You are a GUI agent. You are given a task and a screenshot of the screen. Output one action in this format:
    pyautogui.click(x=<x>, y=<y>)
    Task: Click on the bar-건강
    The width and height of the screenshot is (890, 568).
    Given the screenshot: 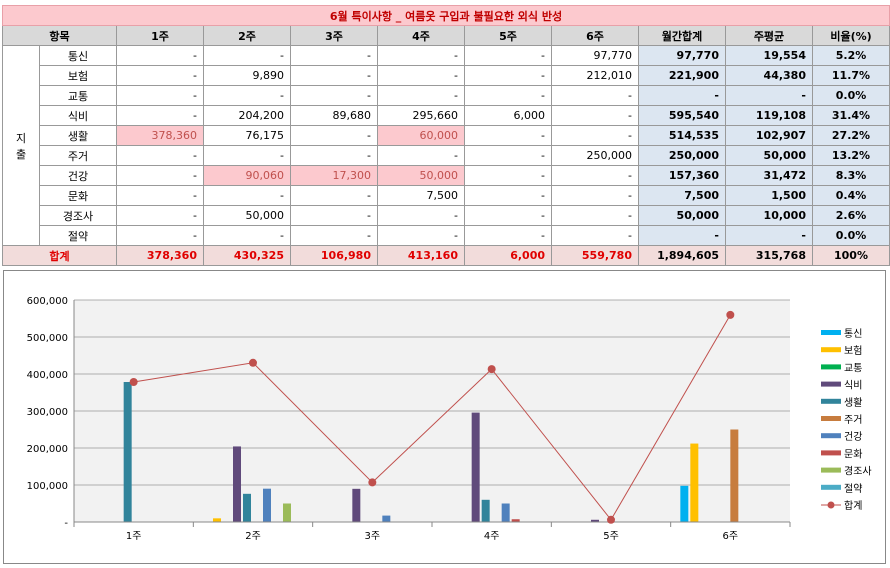 What is the action you would take?
    pyautogui.click(x=505, y=512)
    